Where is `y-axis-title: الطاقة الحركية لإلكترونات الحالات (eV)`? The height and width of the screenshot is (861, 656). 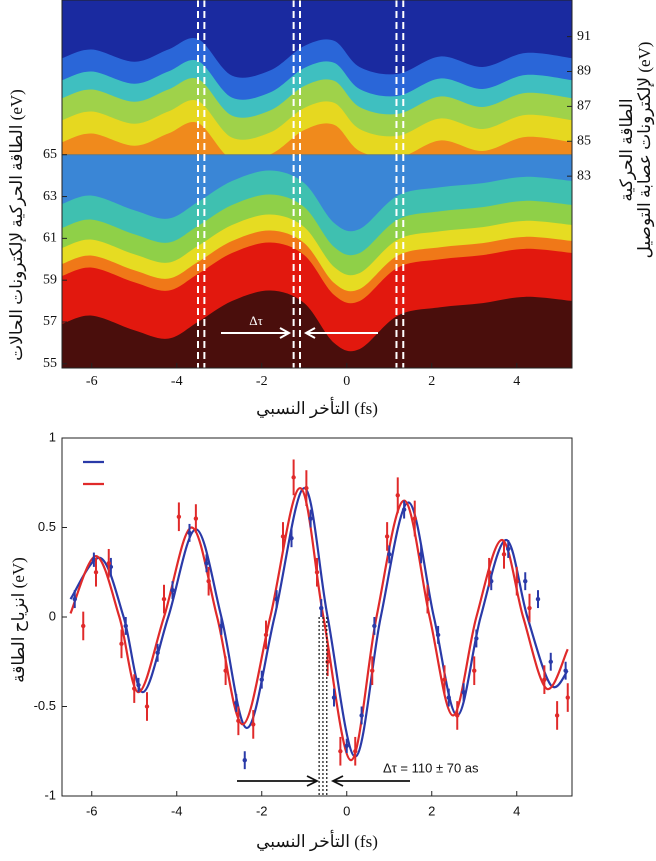 y-axis-title: الطاقة الحركية لإلكترونات الحالات (eV) is located at coordinates (17, 225).